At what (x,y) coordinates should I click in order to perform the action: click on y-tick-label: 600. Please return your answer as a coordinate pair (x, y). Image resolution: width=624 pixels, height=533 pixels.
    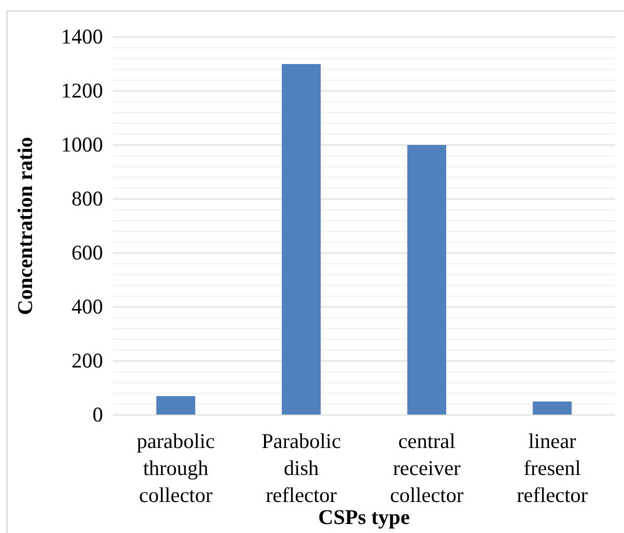
    Looking at the image, I should click on (87, 252).